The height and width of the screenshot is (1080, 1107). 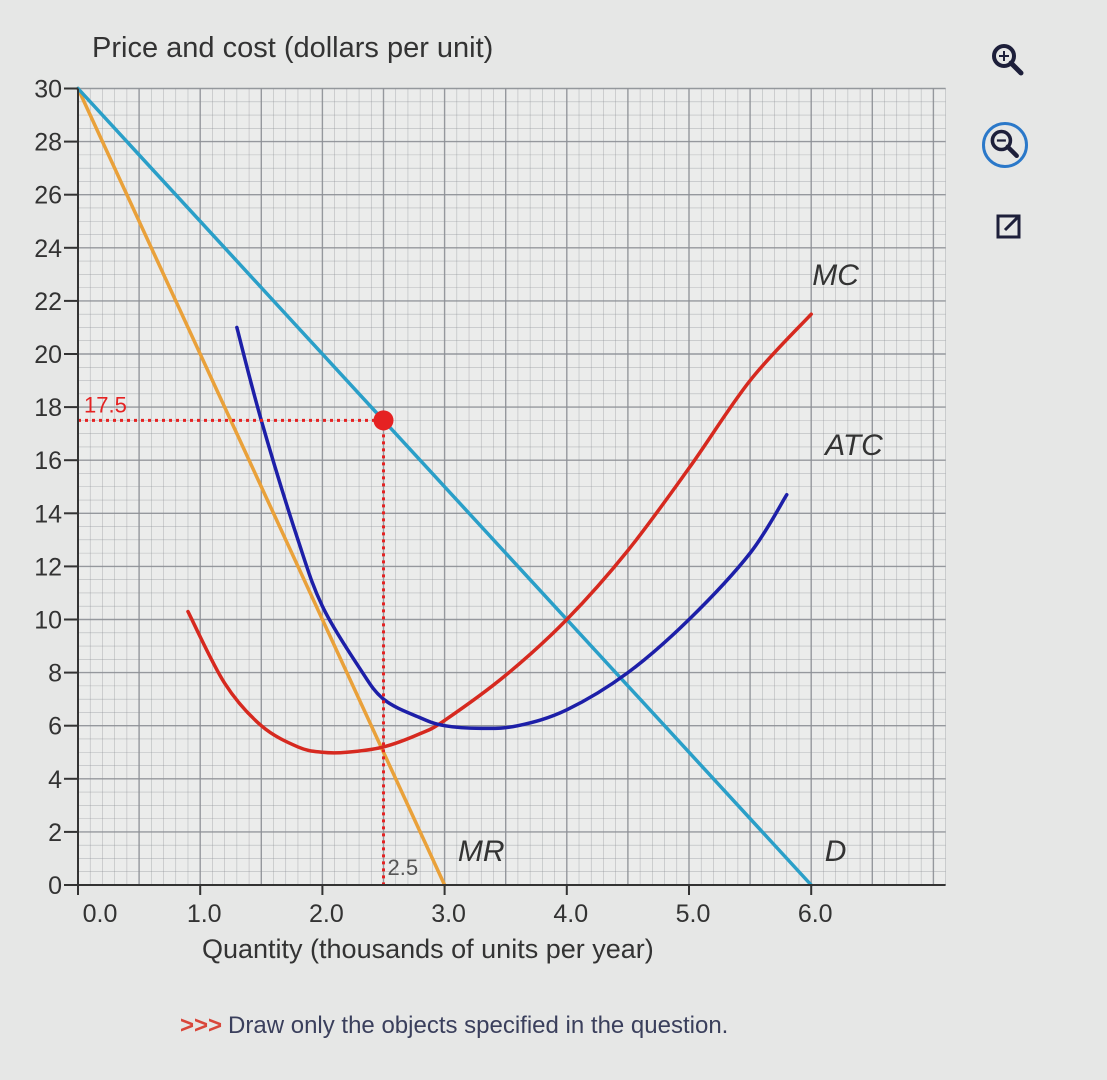 I want to click on x-tick-label: 6.0, so click(x=815, y=914).